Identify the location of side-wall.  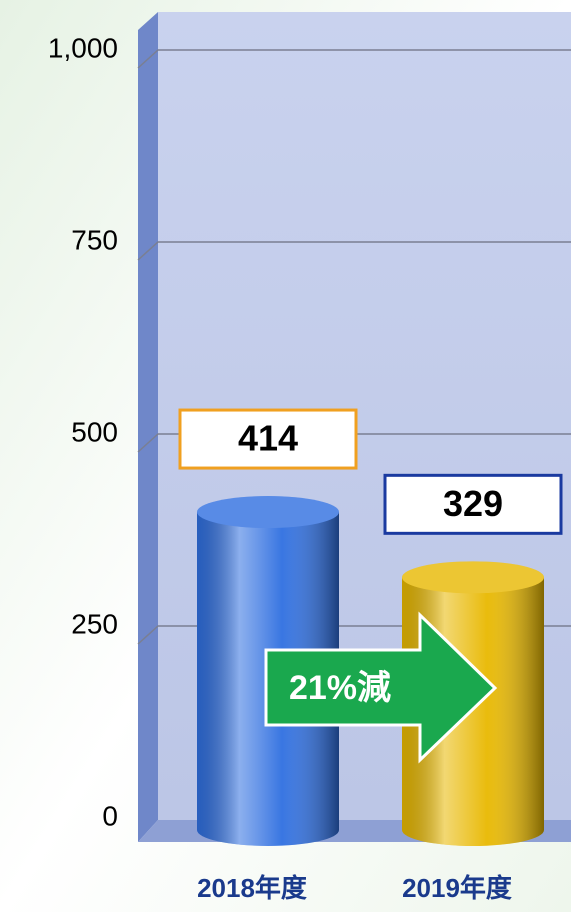
(148, 427).